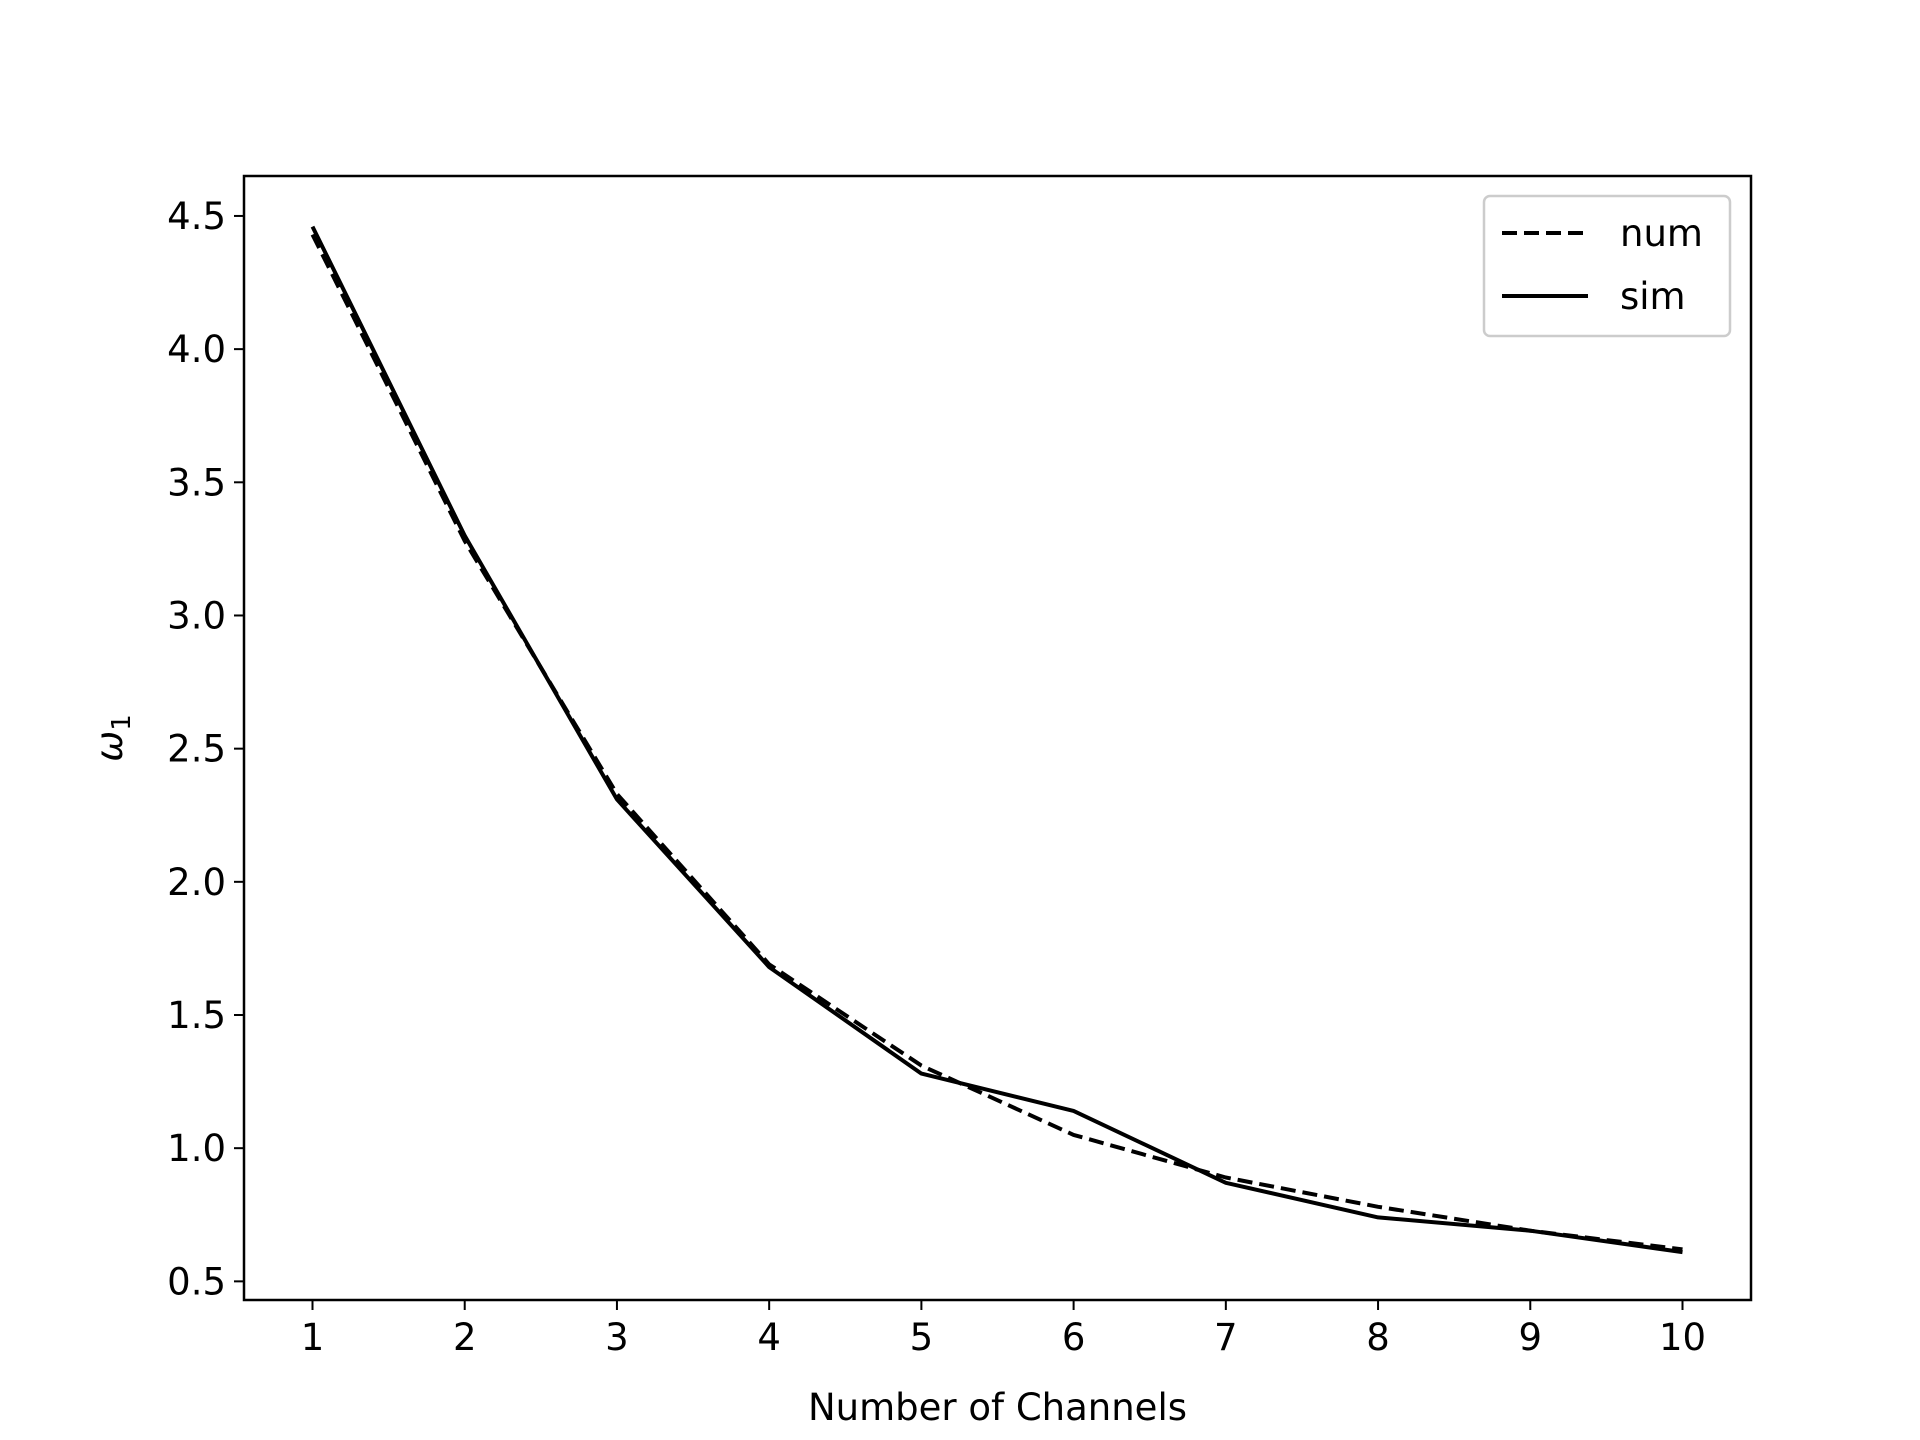  I want to click on y-axis-label: ω1, so click(112, 738).